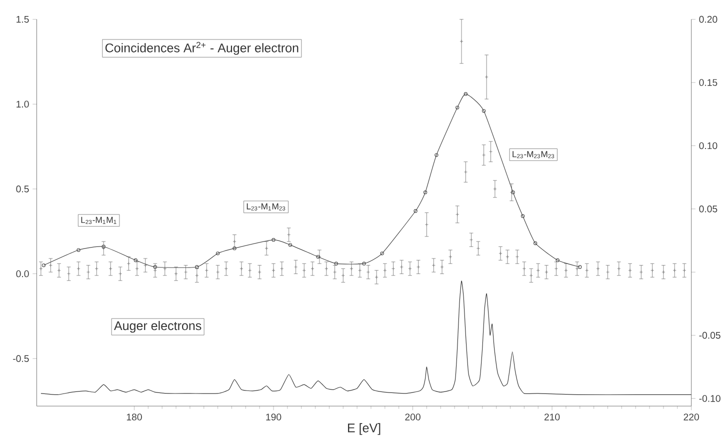 This screenshot has width=724, height=440. Describe the element at coordinates (201, 48) in the screenshot. I see `annotation: Coincidences Ar$^{2+}$ - Auger electron` at that location.